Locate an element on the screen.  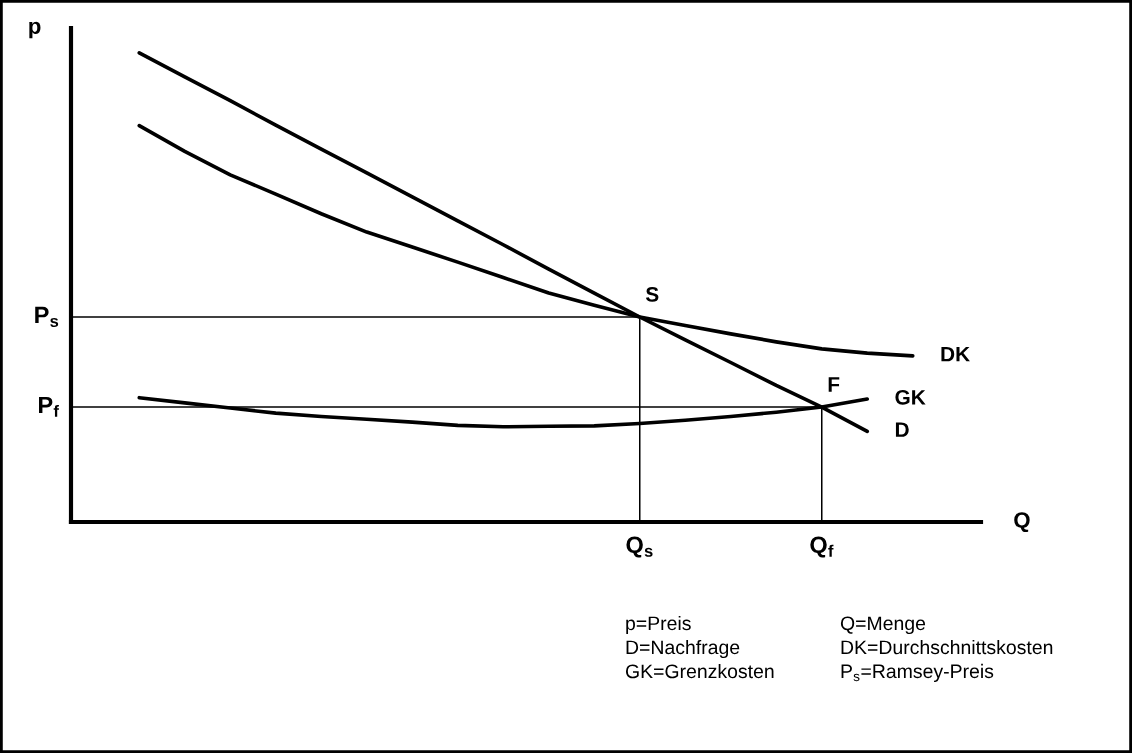
y-axis-title: p is located at coordinates (35, 30).